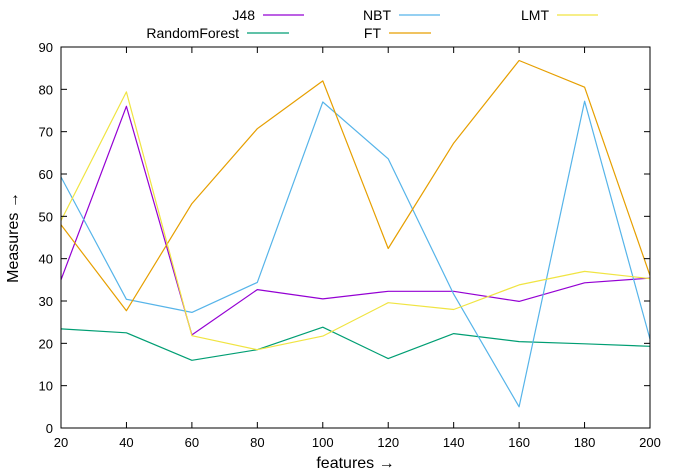 This screenshot has height=473, width=676. I want to click on x-tick-label: 160, so click(519, 442).